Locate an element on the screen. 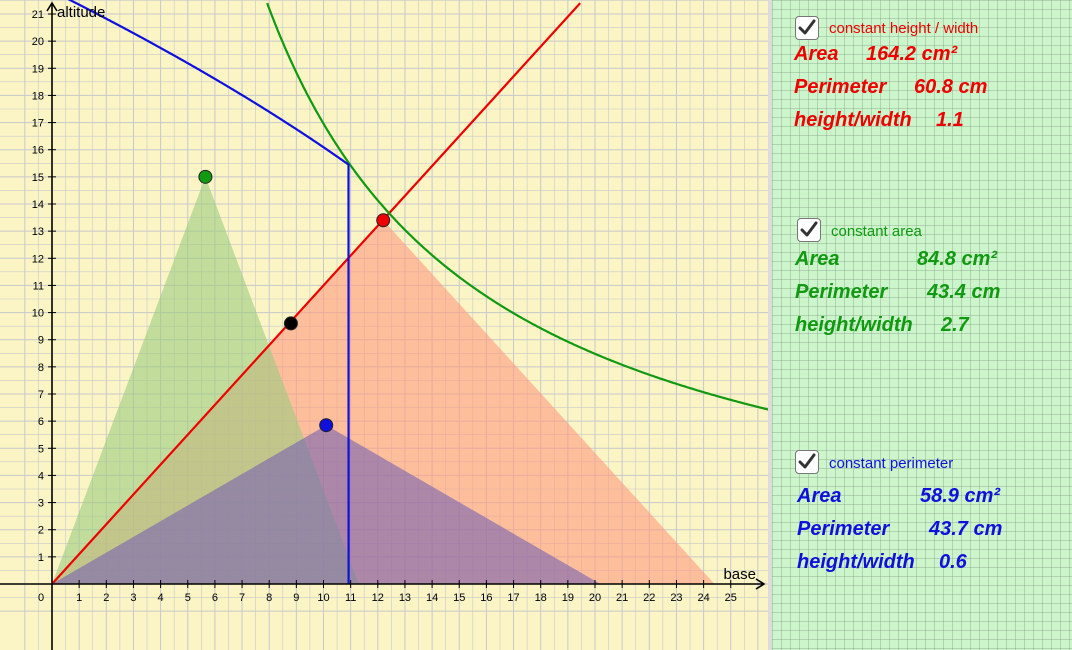  checkbox-label-area: constant area is located at coordinates (876, 231).